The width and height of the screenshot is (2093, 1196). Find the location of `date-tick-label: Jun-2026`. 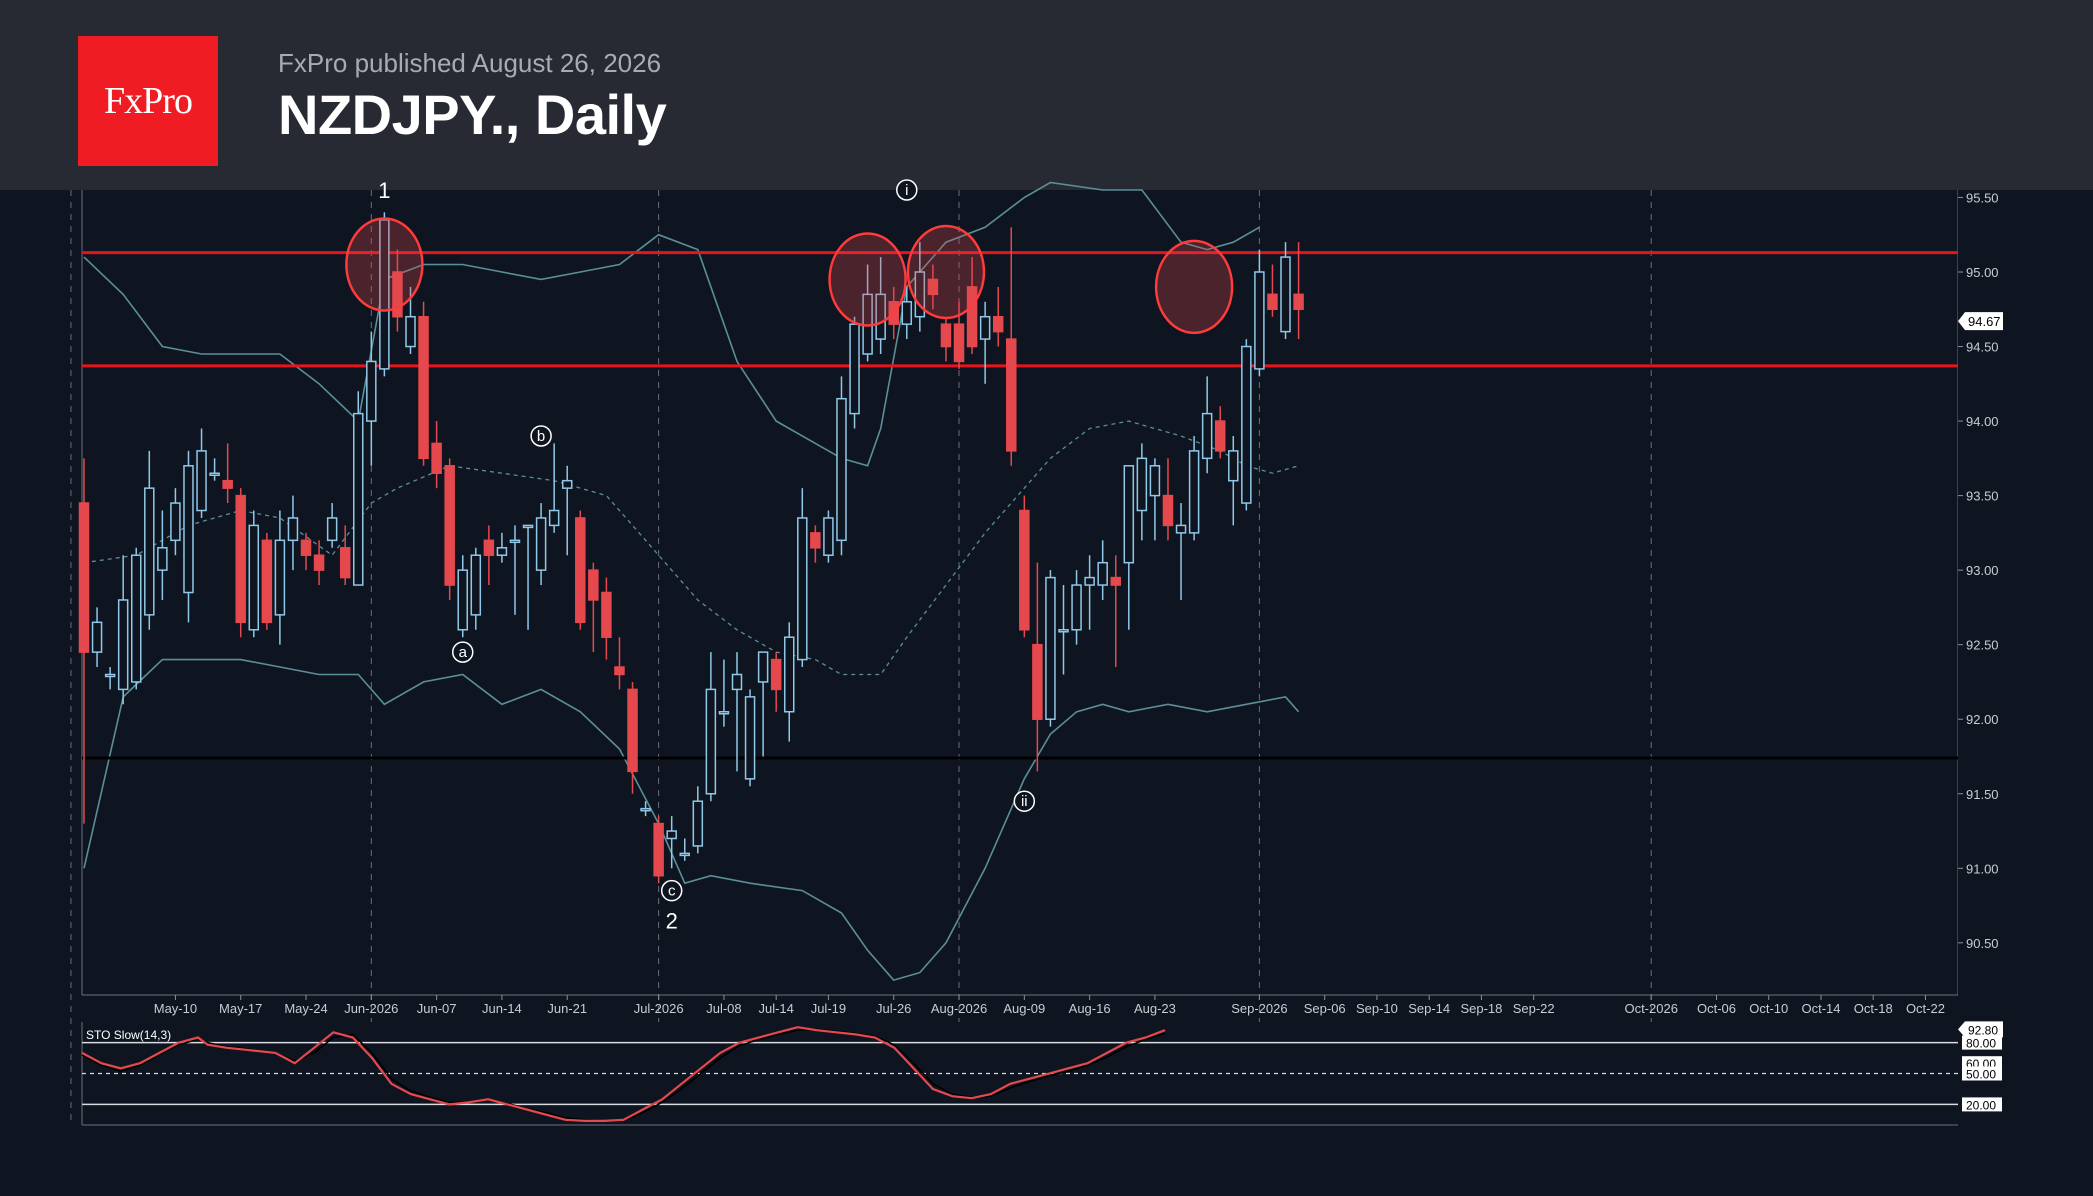

date-tick-label: Jun-2026 is located at coordinates (371, 1008).